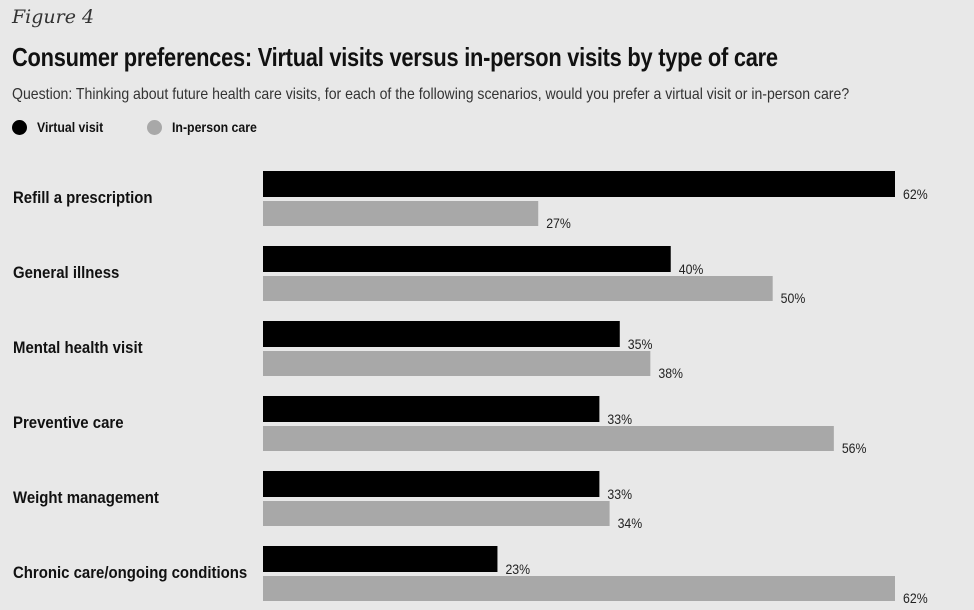  I want to click on legend-swatch-in-person, so click(154, 127).